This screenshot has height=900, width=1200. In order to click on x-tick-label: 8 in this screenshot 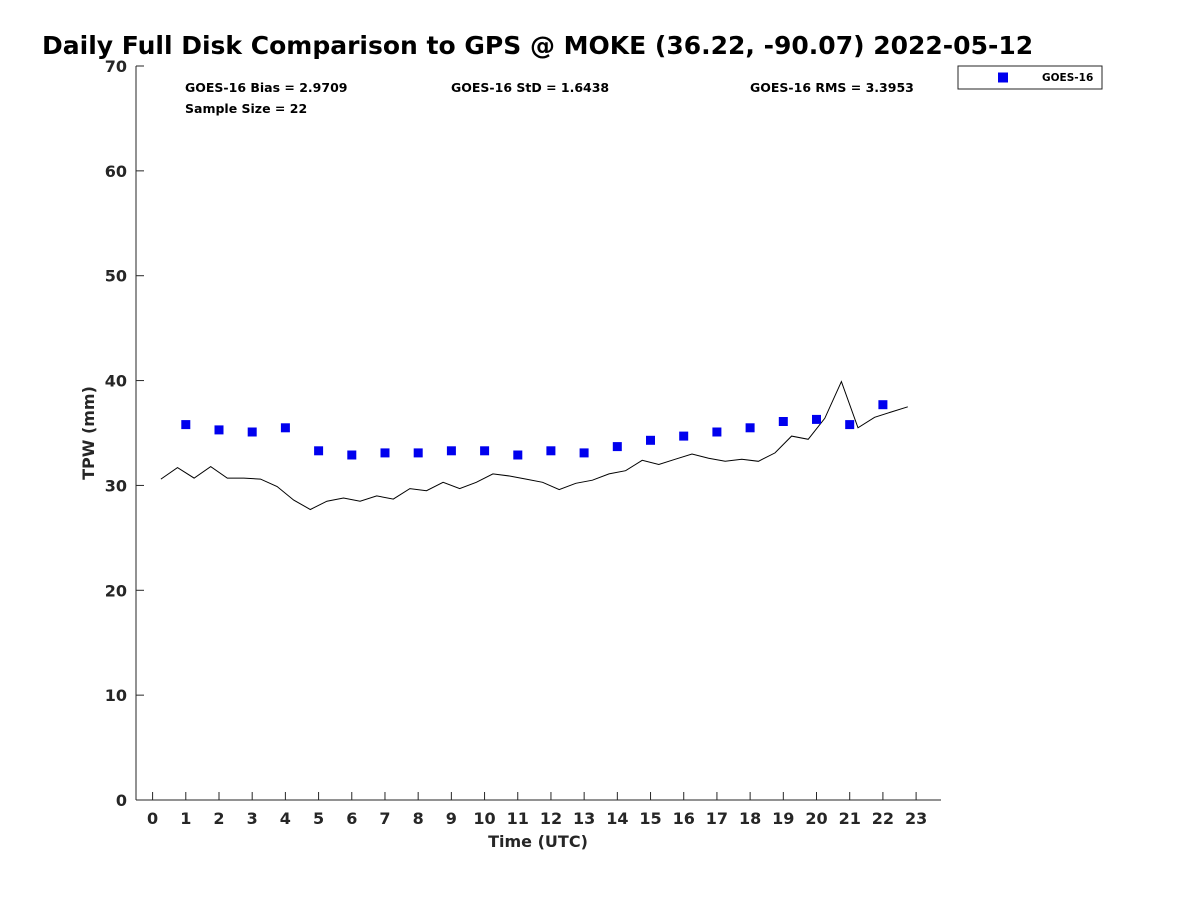, I will do `click(418, 818)`.